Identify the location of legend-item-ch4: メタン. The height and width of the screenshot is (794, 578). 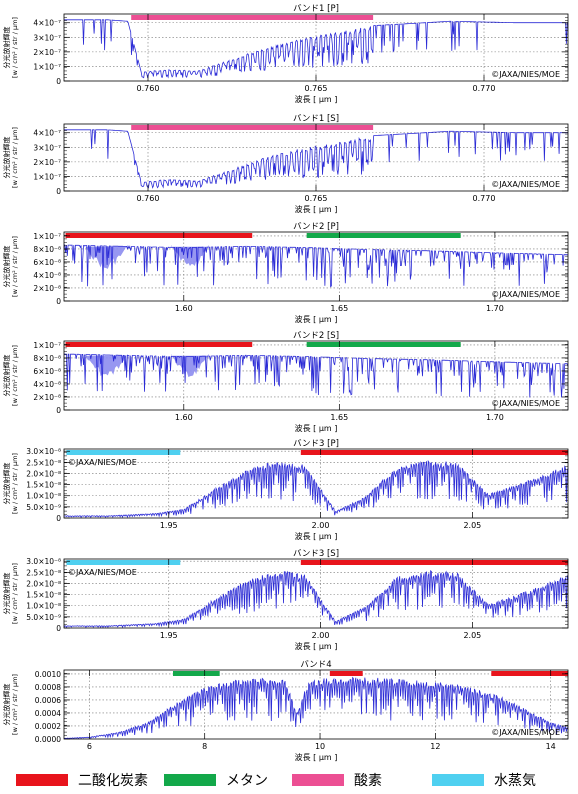
(216, 780).